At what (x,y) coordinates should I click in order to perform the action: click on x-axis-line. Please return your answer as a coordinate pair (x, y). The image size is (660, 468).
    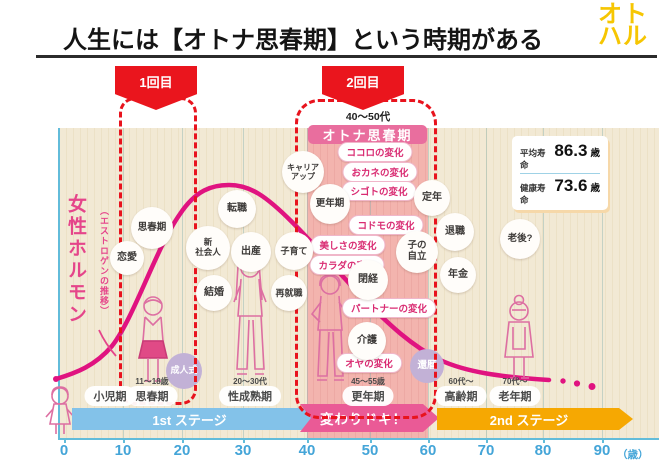
    Looking at the image, I should click on (358, 439).